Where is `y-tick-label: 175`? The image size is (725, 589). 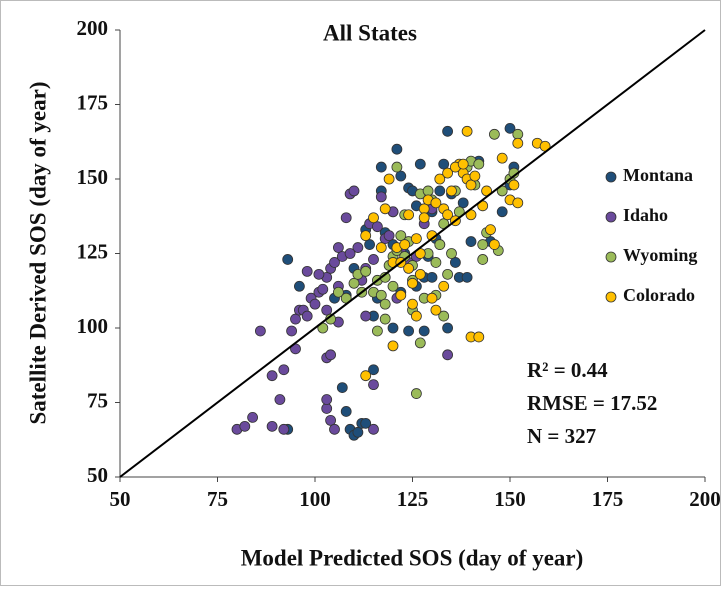
y-tick-label: 175 is located at coordinates (93, 102).